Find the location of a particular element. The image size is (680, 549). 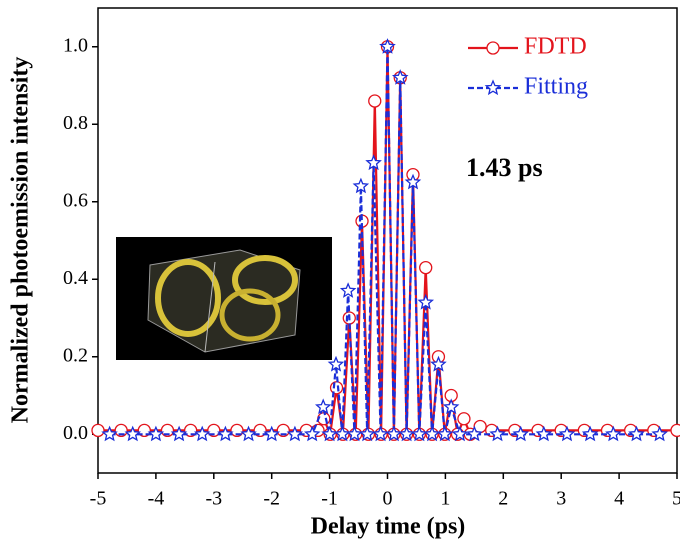

legend-label: Fitting is located at coordinates (556, 87).